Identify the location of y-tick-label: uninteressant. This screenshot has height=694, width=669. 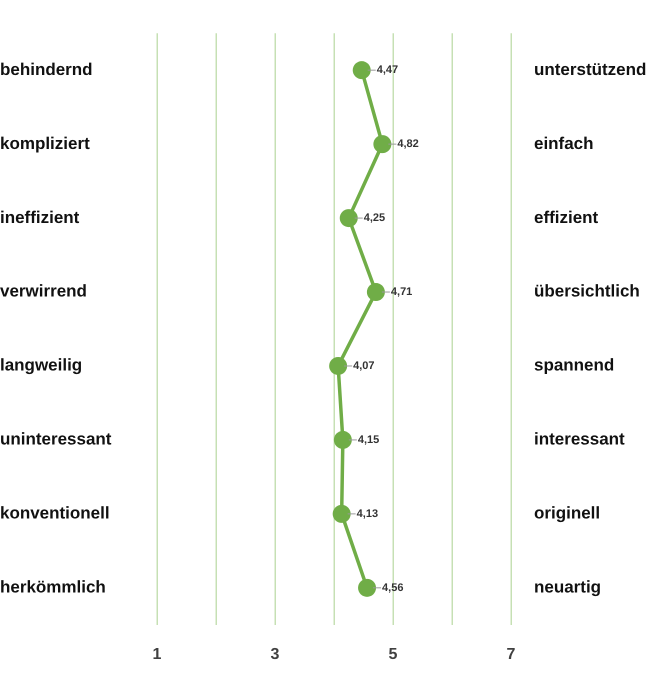
(56, 439).